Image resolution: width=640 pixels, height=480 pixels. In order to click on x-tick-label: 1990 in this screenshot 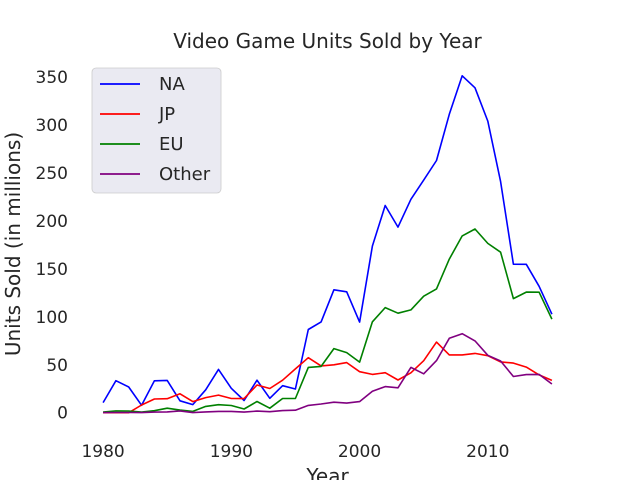, I will do `click(231, 452)`.